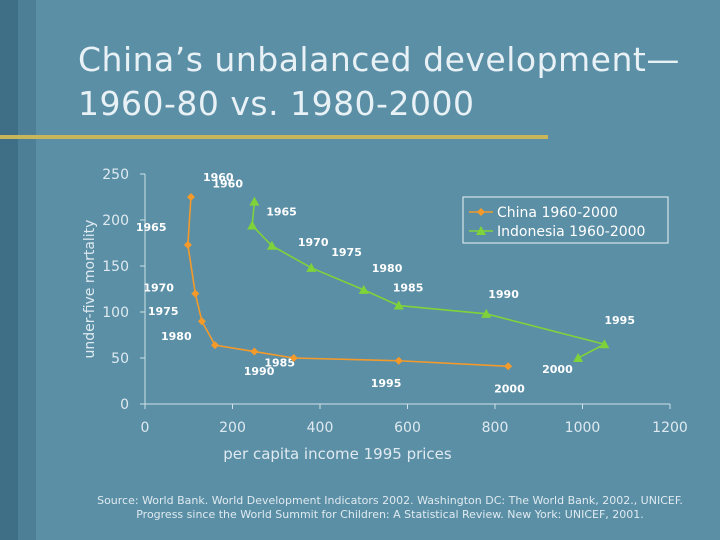 This screenshot has height=540, width=720. What do you see at coordinates (115, 221) in the screenshot?
I see `y-tick-label: 200` at bounding box center [115, 221].